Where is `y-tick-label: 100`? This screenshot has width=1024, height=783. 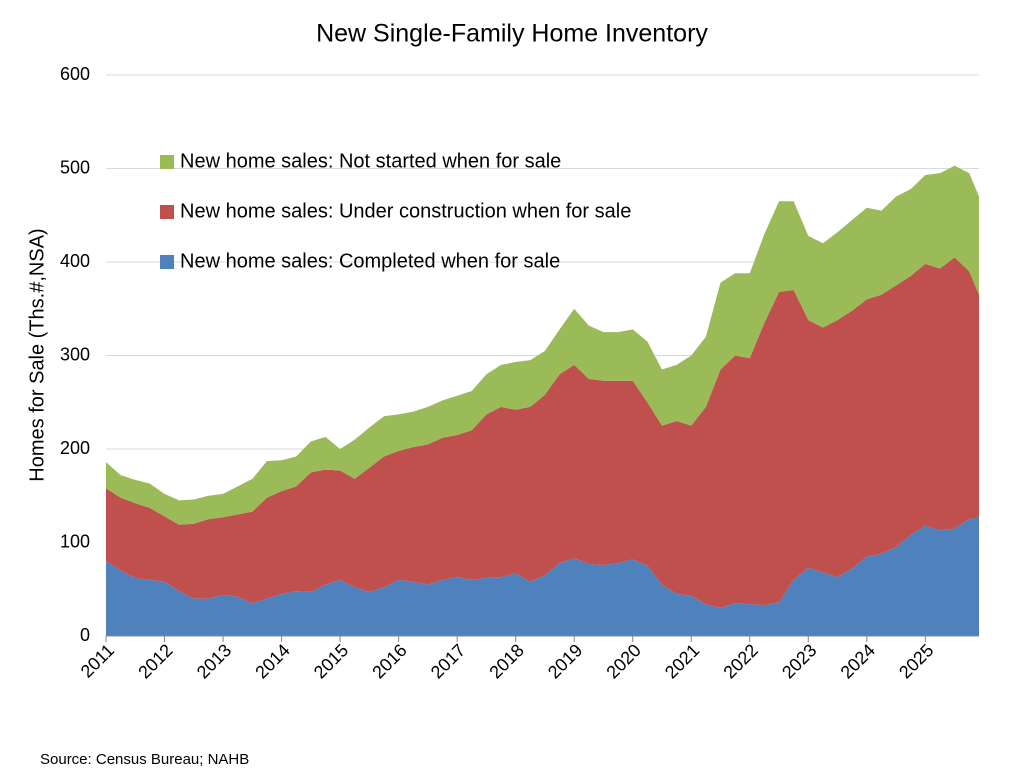
y-tick-label: 100 is located at coordinates (75, 541).